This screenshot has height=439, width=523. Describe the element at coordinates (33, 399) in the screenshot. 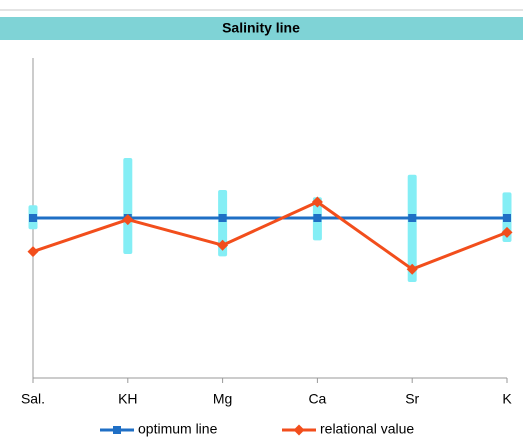

I see `x-tick-label: Sal.` at that location.